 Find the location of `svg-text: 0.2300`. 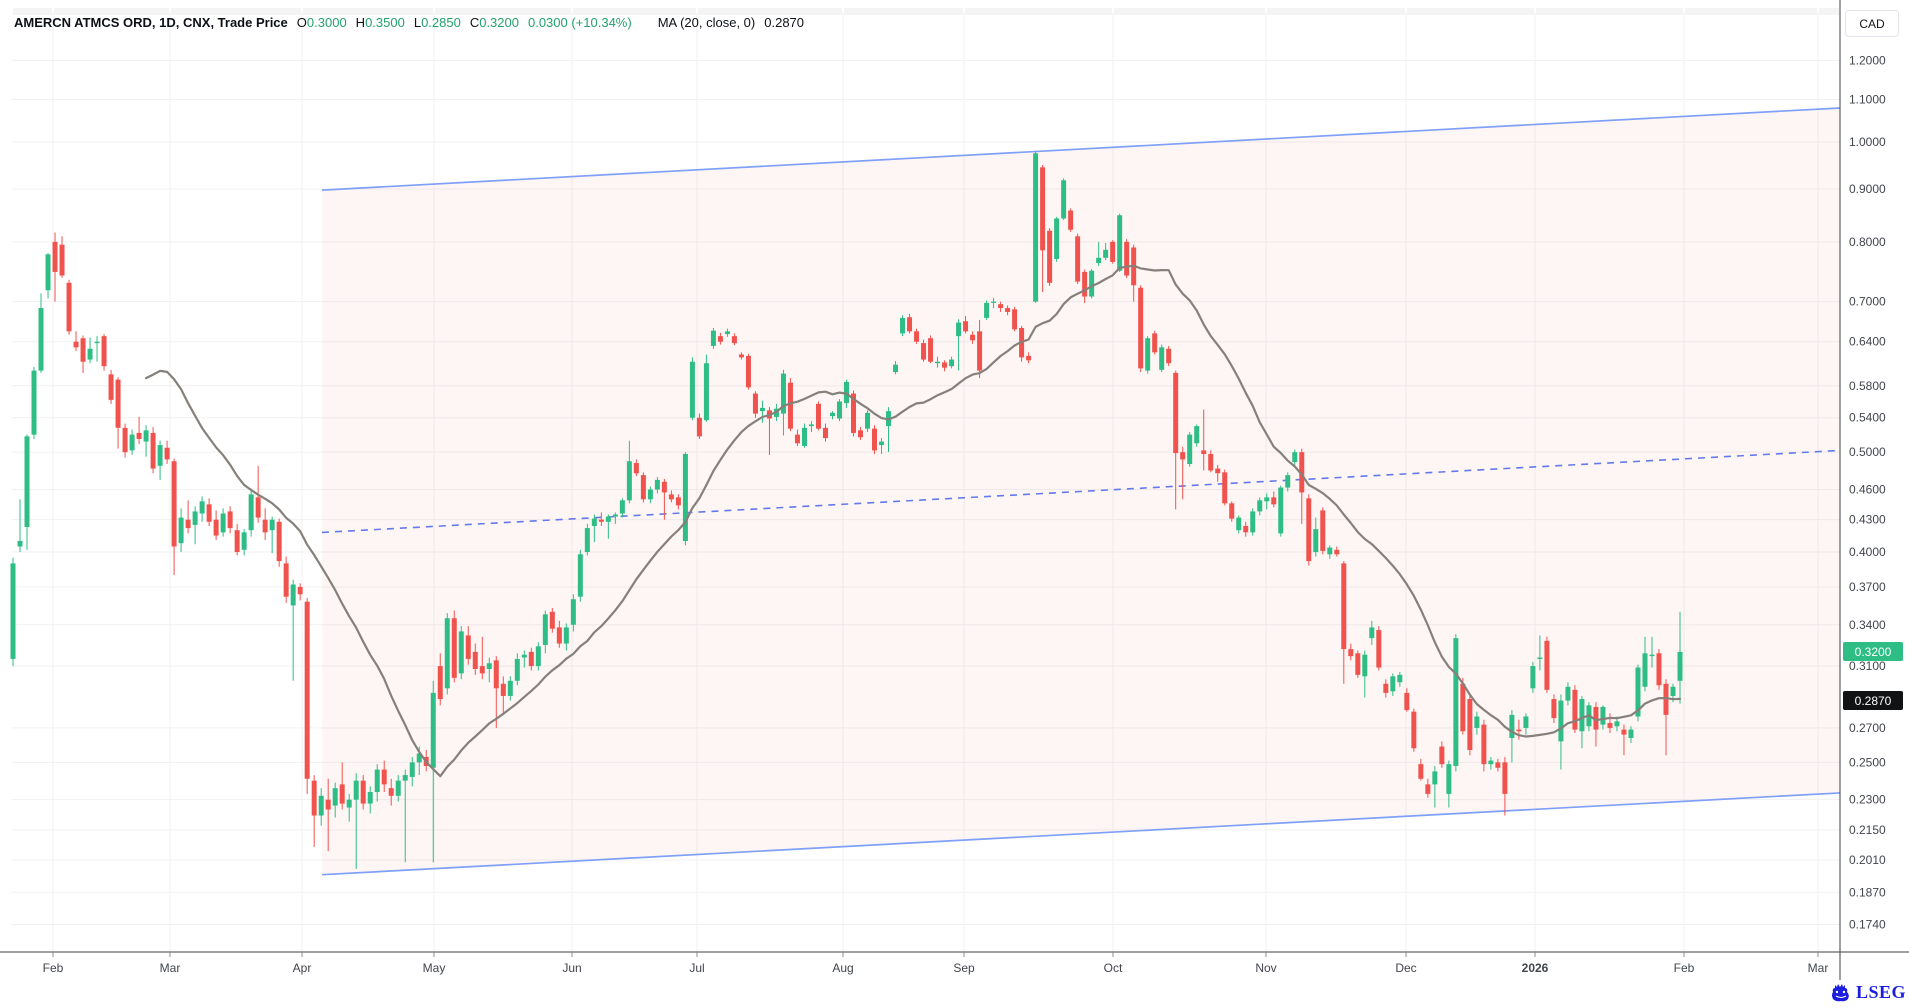

svg-text: 0.2300 is located at coordinates (1867, 800).